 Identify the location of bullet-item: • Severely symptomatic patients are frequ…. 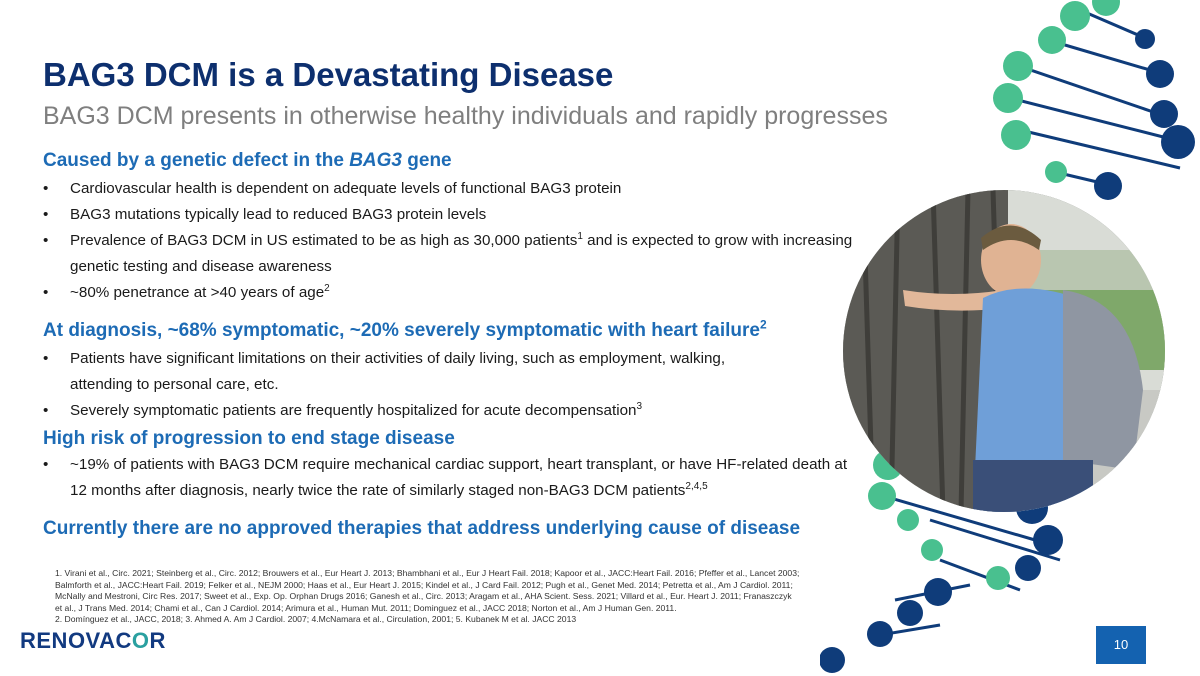
(413, 411).